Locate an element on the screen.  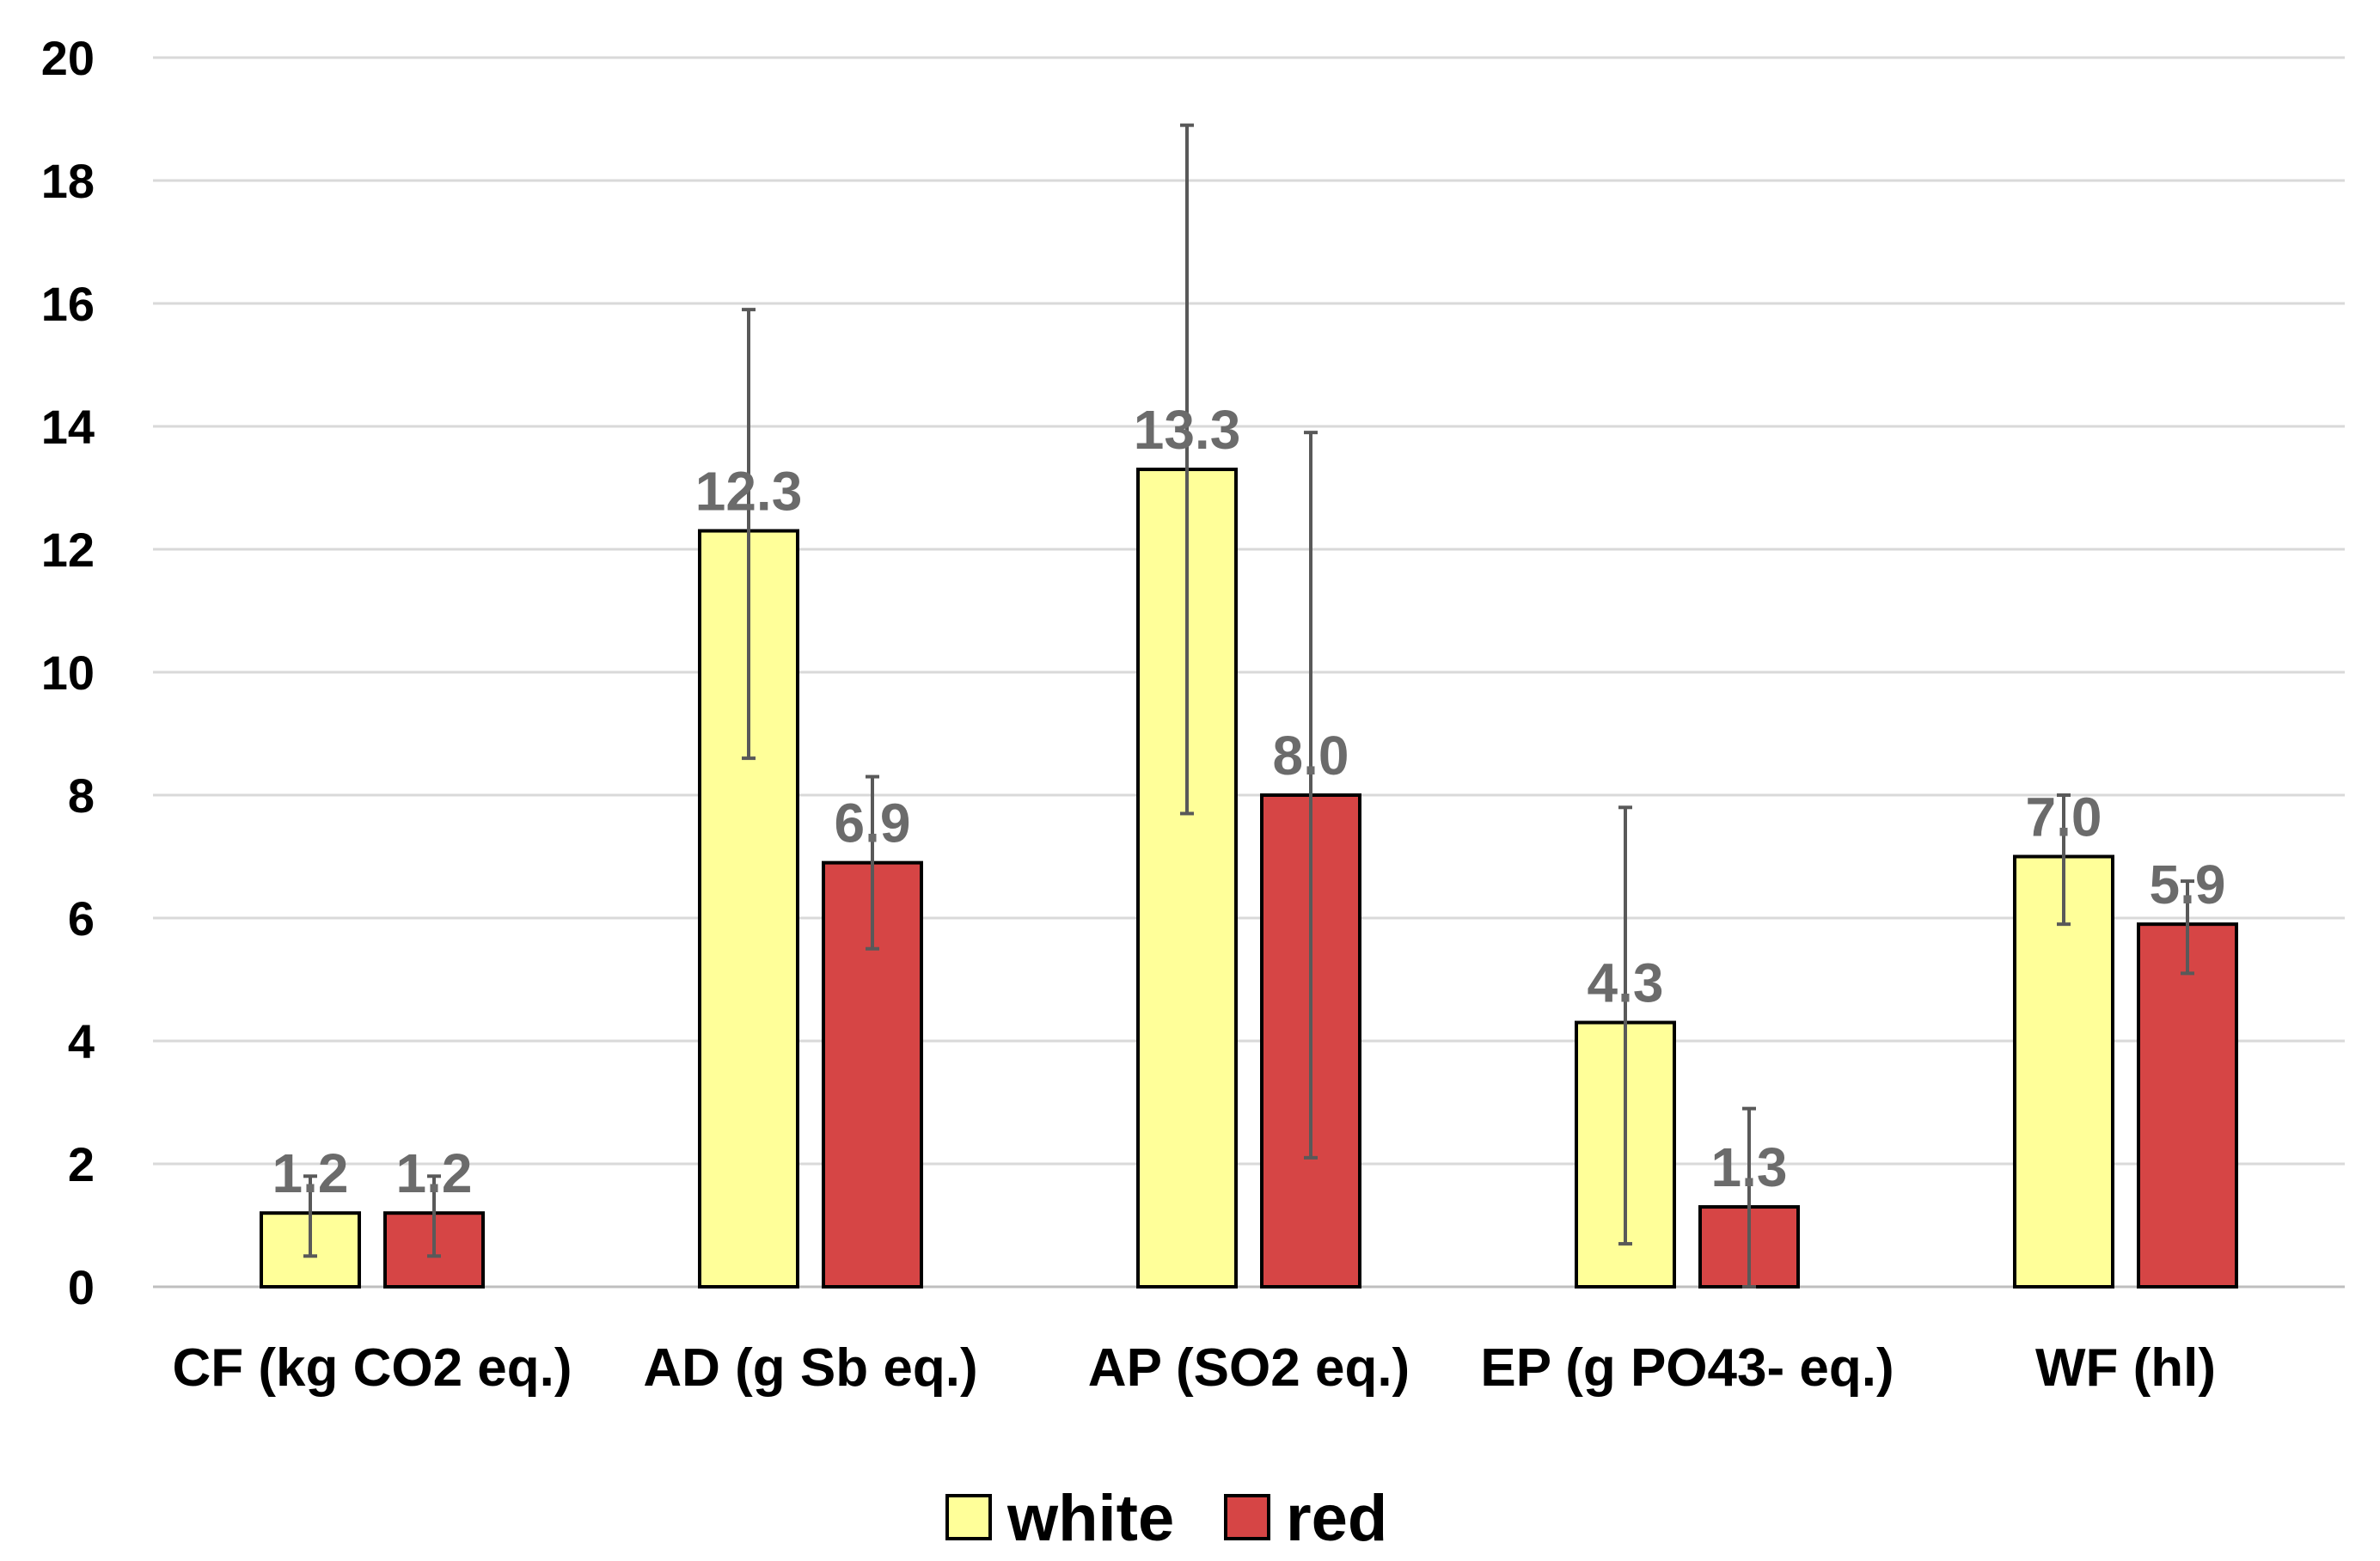
y-tick-label: 2 is located at coordinates (81, 1164).